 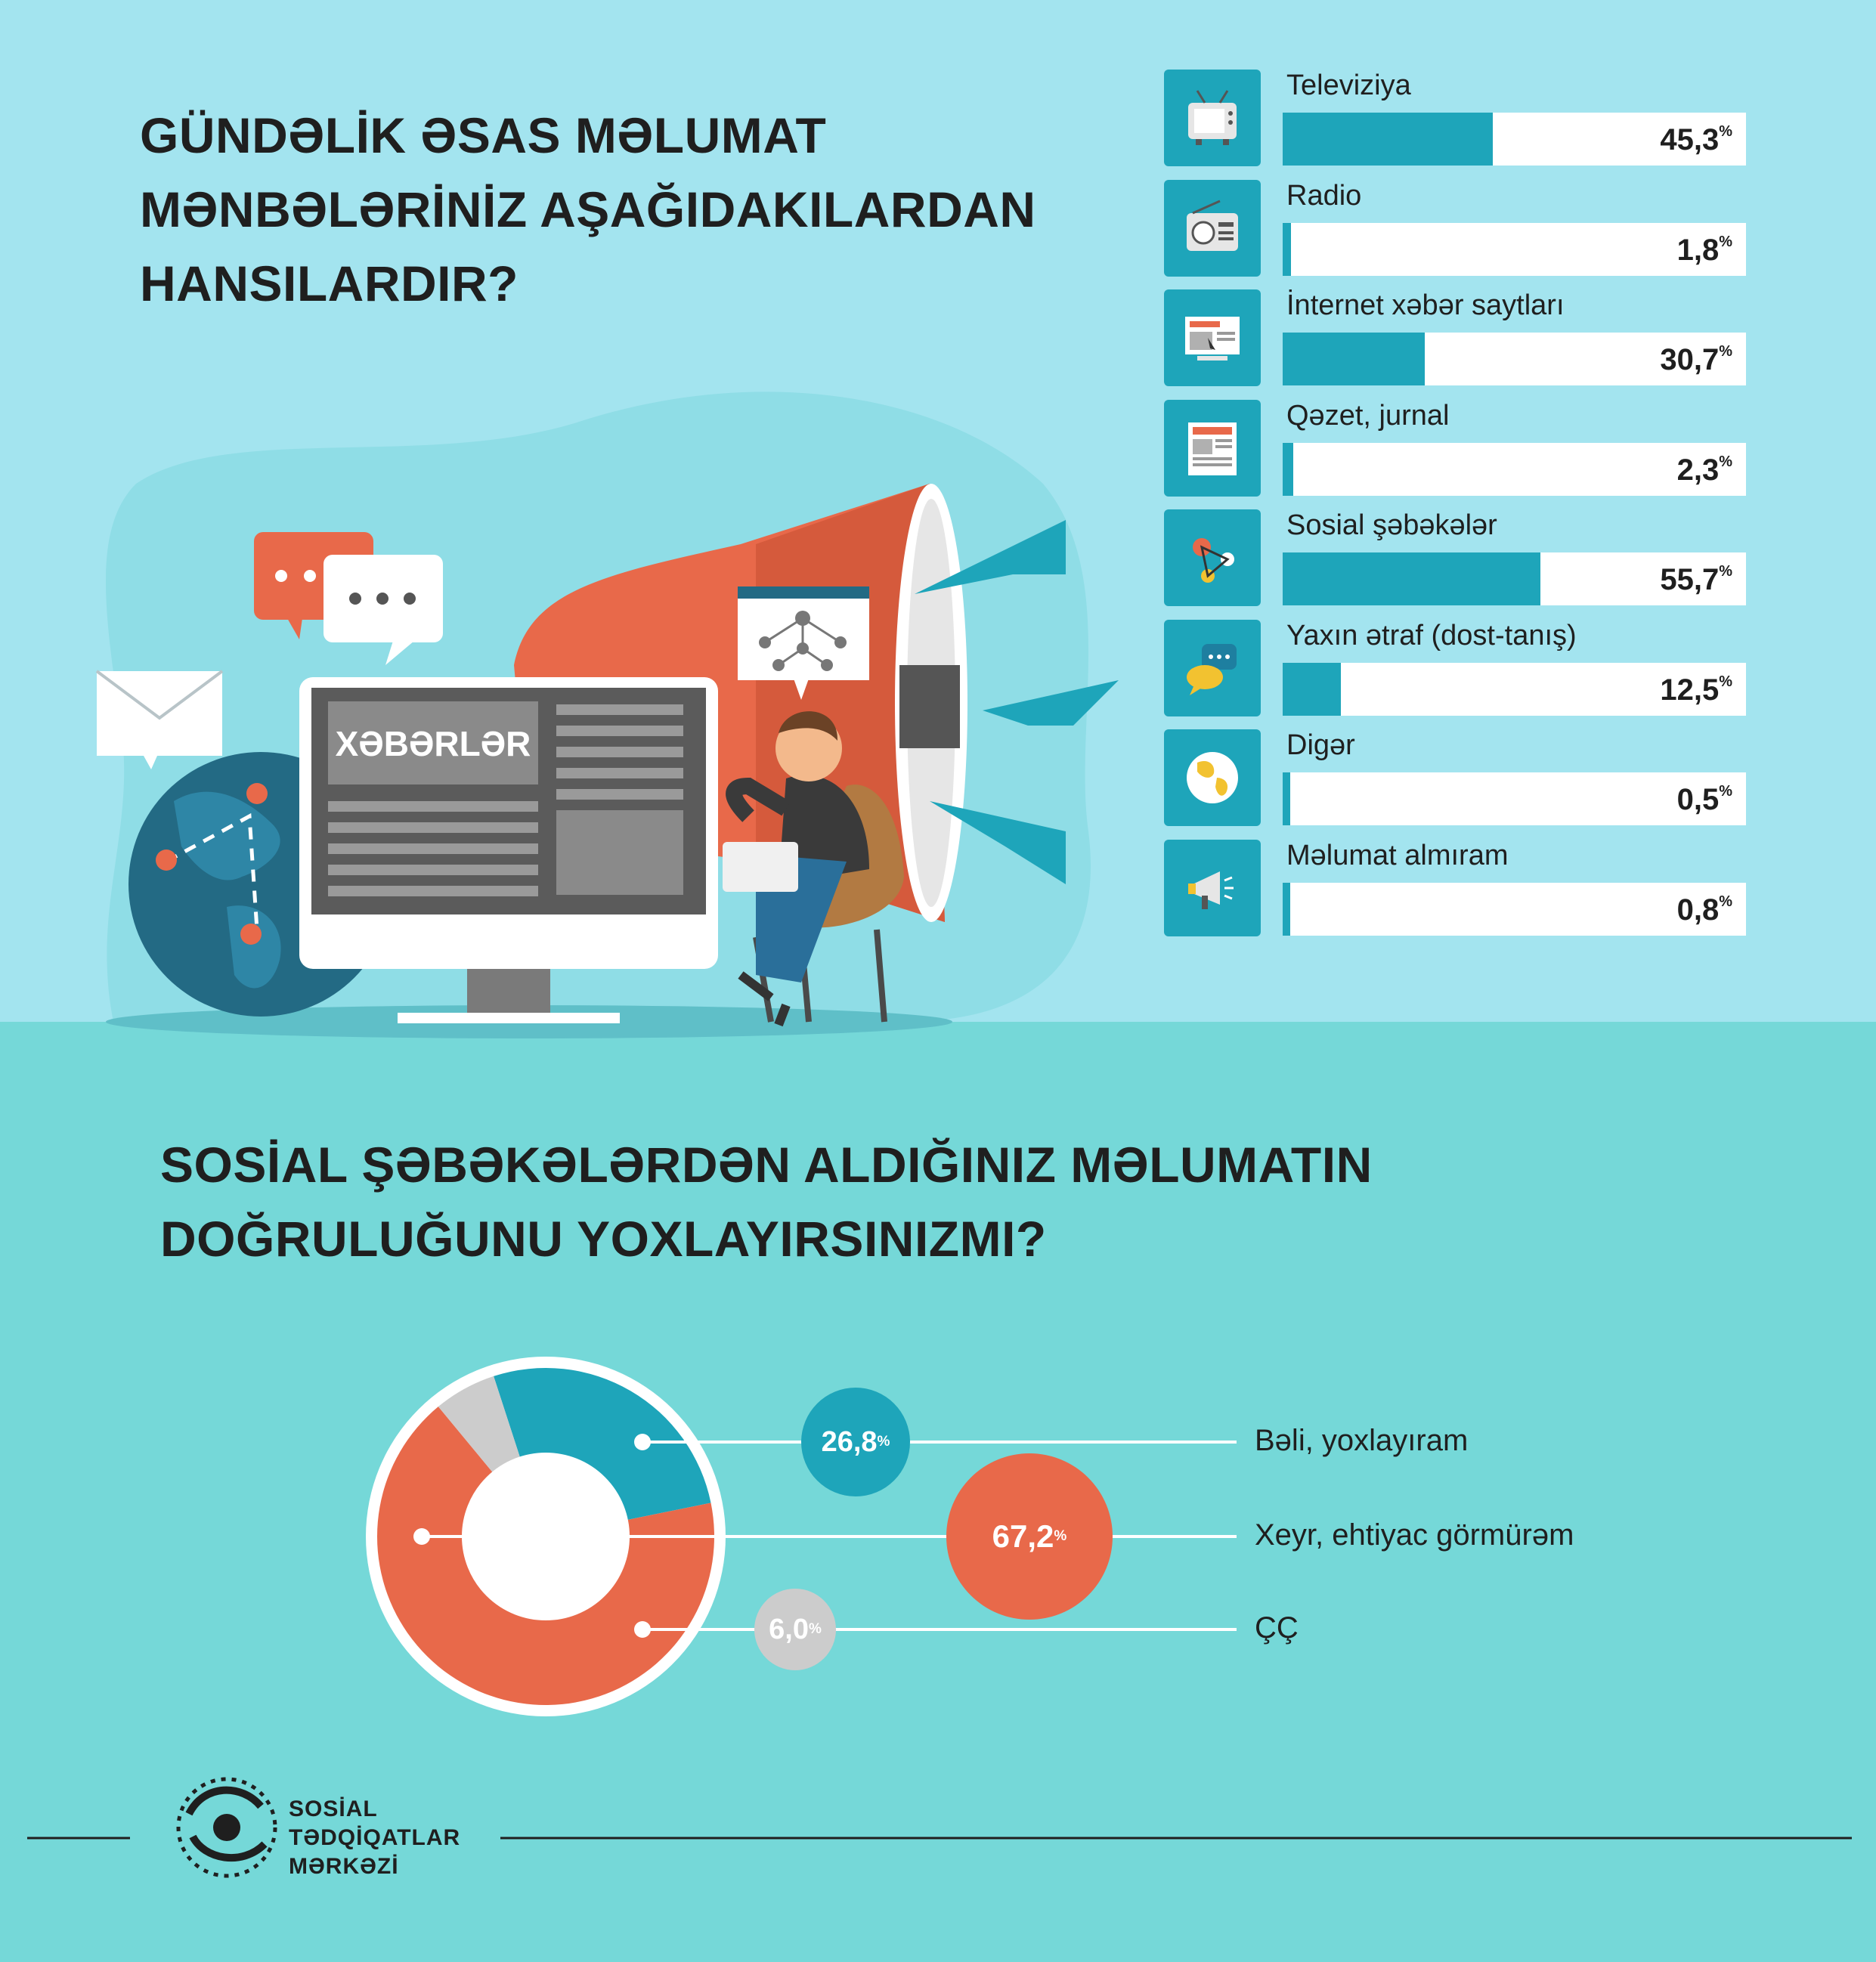 I want to click on percent-bubble: 26,8%, so click(x=856, y=1442).